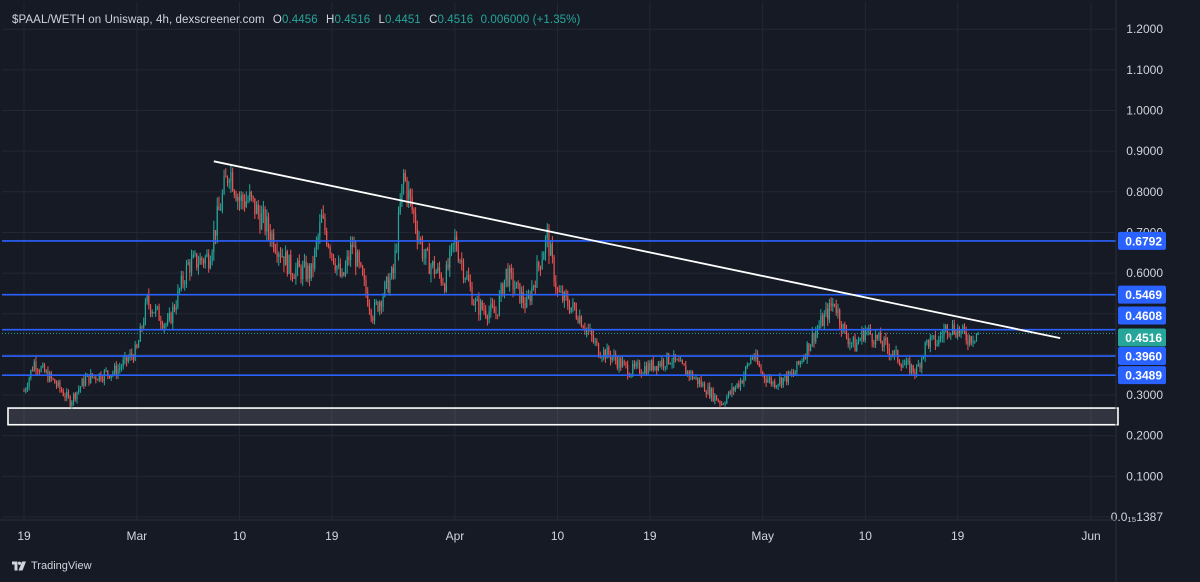  What do you see at coordinates (19, 566) in the screenshot?
I see `tradingview-logo-icon` at bounding box center [19, 566].